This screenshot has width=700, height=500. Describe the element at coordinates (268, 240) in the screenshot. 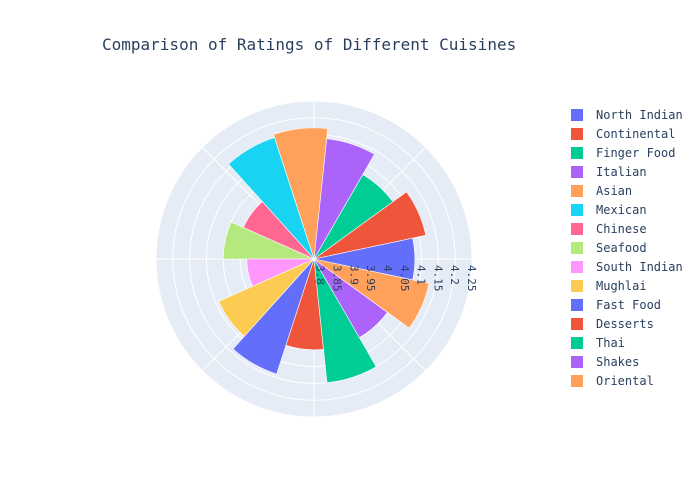

I see `bar-seafood` at that location.